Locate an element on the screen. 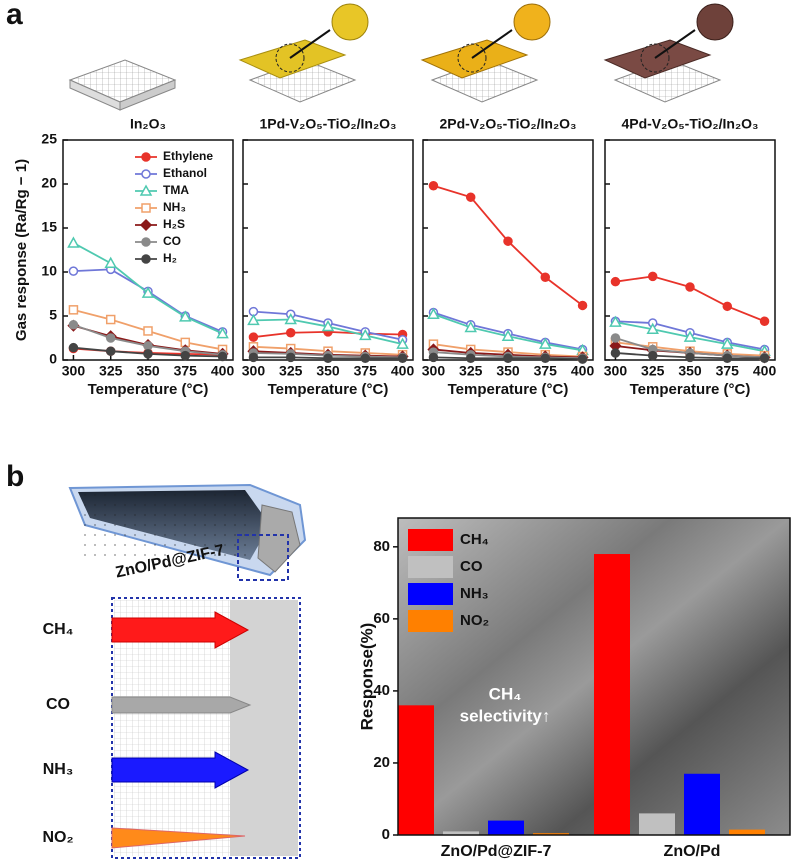 The height and width of the screenshot is (863, 800). annotation: CH₄ is located at coordinates (505, 693).